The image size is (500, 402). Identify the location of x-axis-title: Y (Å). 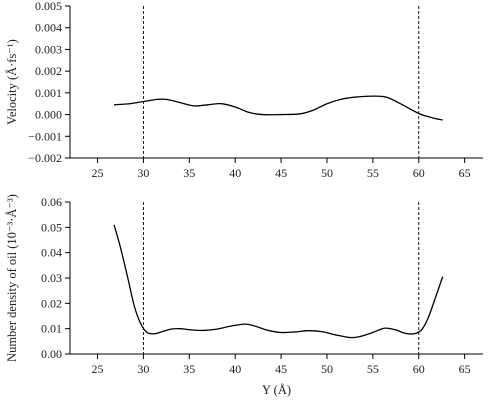
(276, 390).